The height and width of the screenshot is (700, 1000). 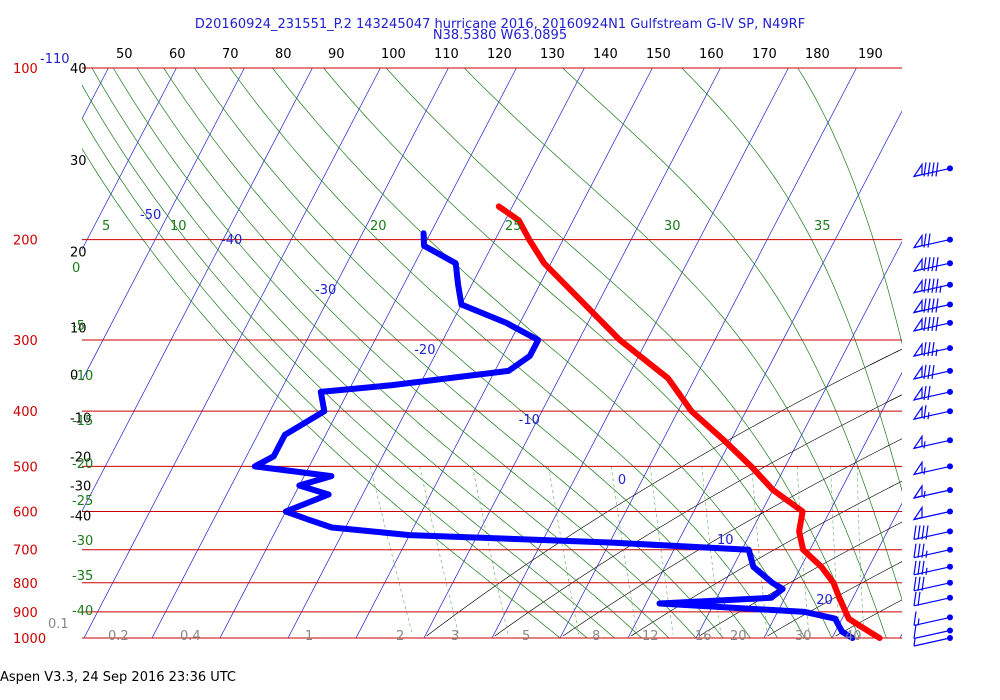 What do you see at coordinates (500, 35) in the screenshot?
I see `chart-location: N38.5380 W63.0895` at bounding box center [500, 35].